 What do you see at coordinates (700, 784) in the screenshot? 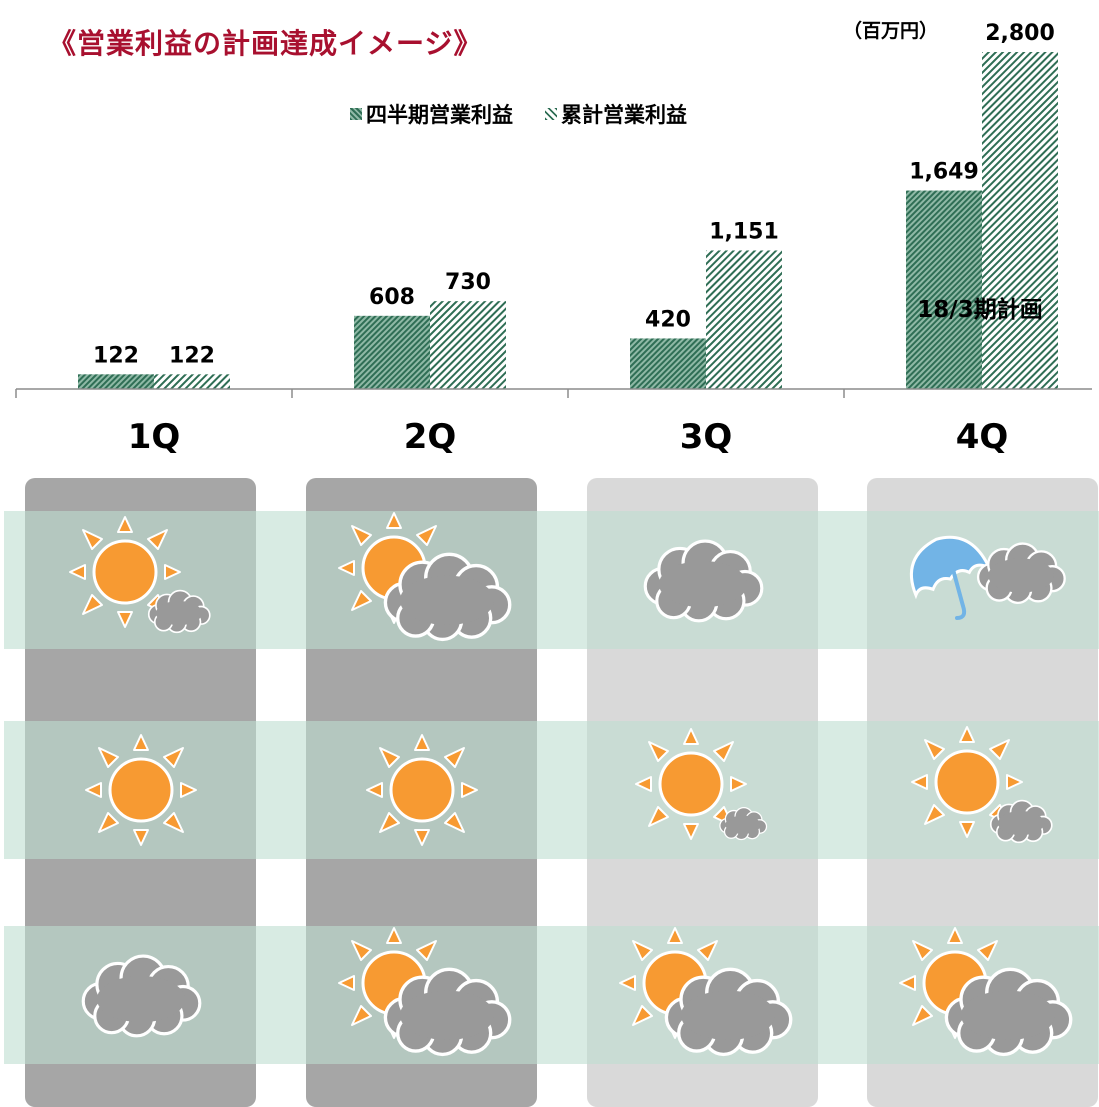
I see `sun-tiny-cloud-icon` at bounding box center [700, 784].